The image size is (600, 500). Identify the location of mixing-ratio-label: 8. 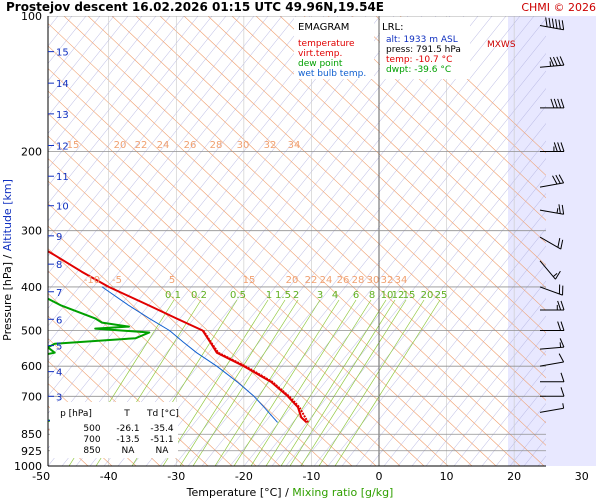
(372, 295).